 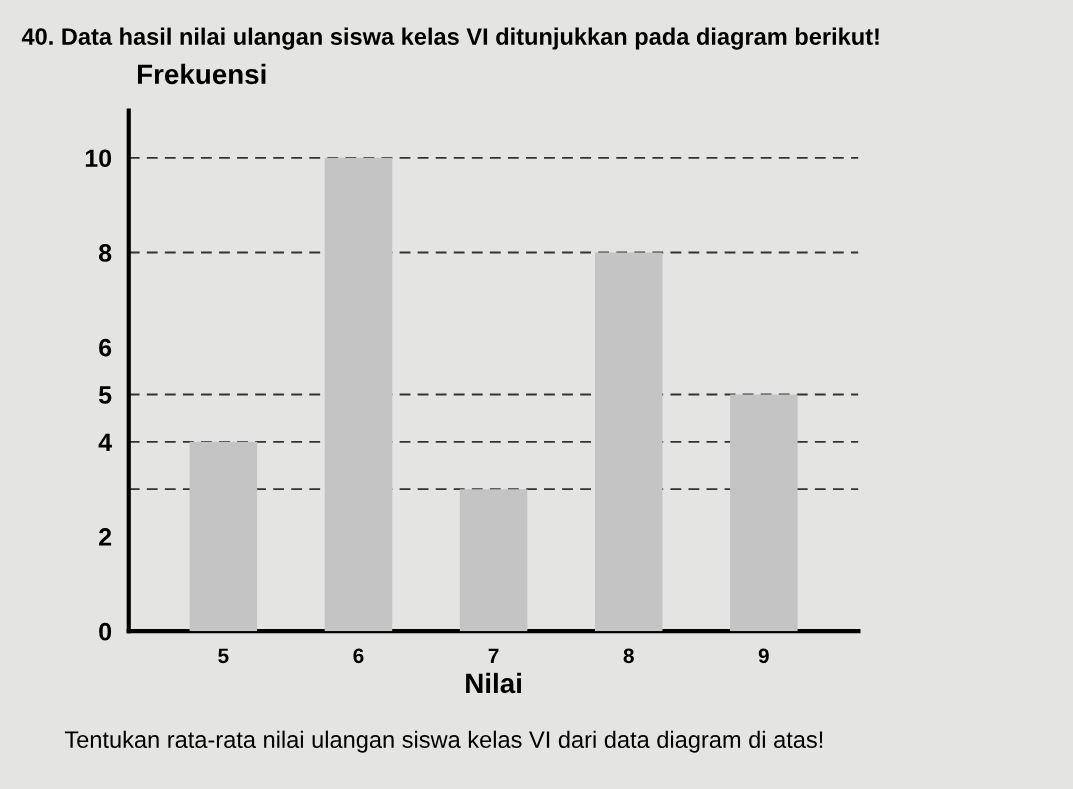 What do you see at coordinates (105, 442) in the screenshot?
I see `y-tick-label: 4` at bounding box center [105, 442].